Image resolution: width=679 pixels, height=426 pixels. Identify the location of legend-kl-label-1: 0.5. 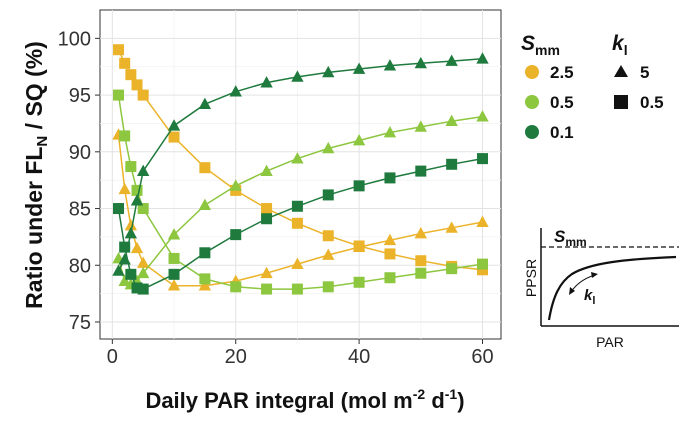
(652, 102).